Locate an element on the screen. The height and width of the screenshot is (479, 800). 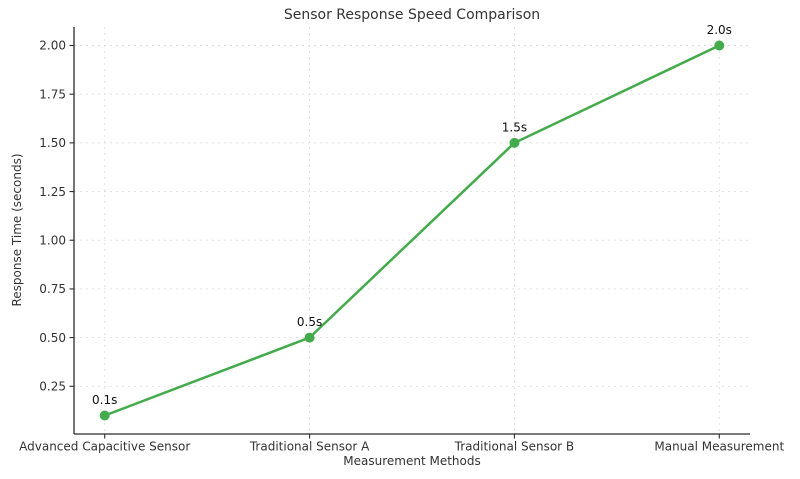
y-tick-label: 1.75 is located at coordinates (52, 94).